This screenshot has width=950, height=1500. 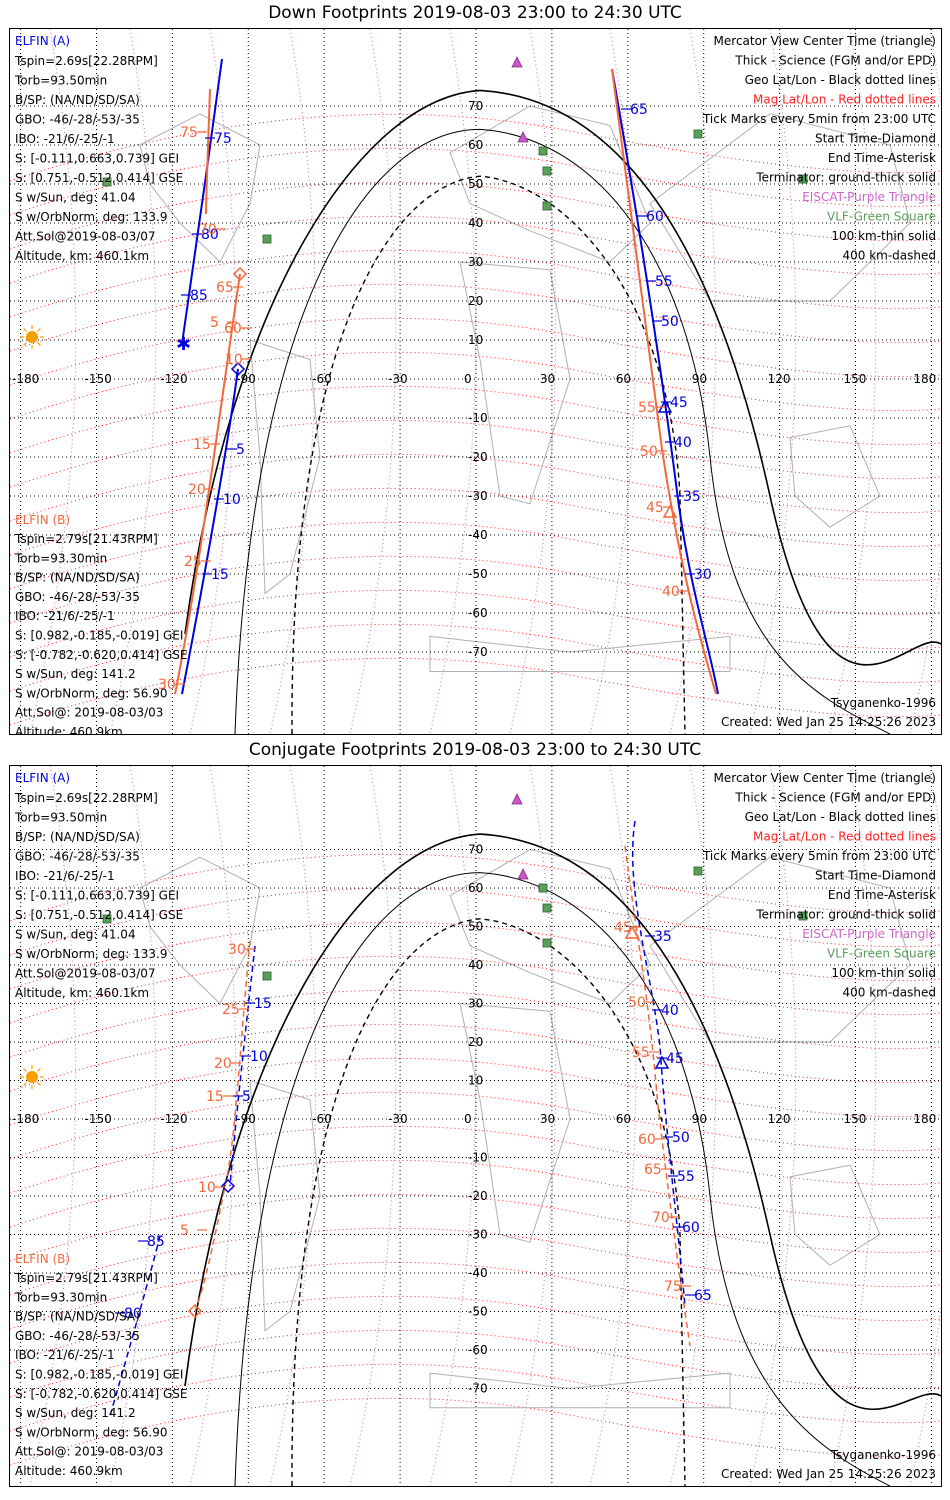 What do you see at coordinates (183, 344) in the screenshot?
I see `end-time-asterisk: ✱` at bounding box center [183, 344].